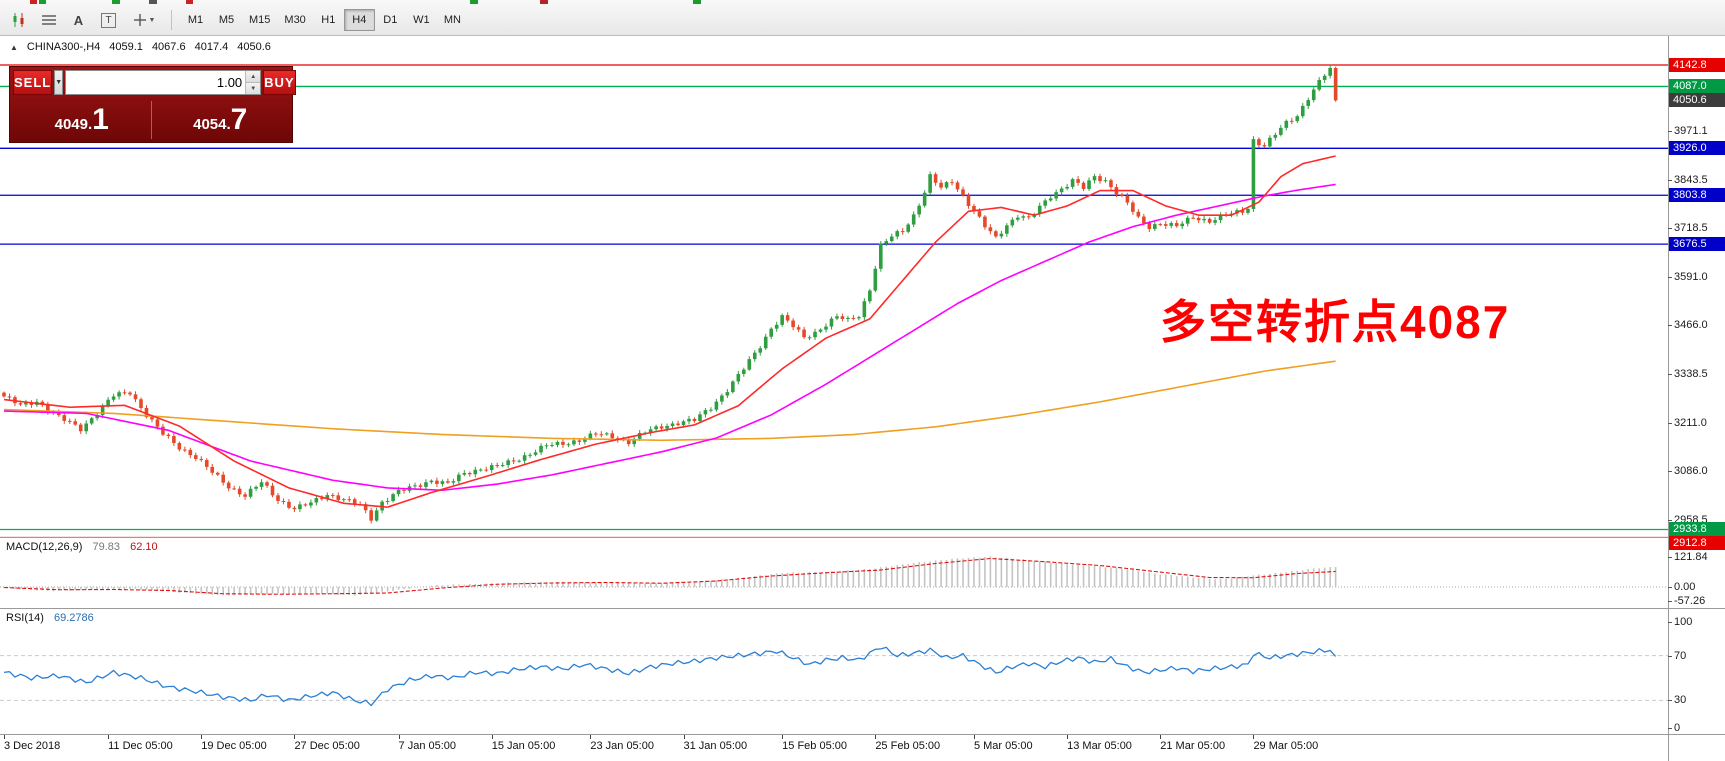  Describe the element at coordinates (390, 20) in the screenshot. I see `timeframe-button-D1: D1` at that location.